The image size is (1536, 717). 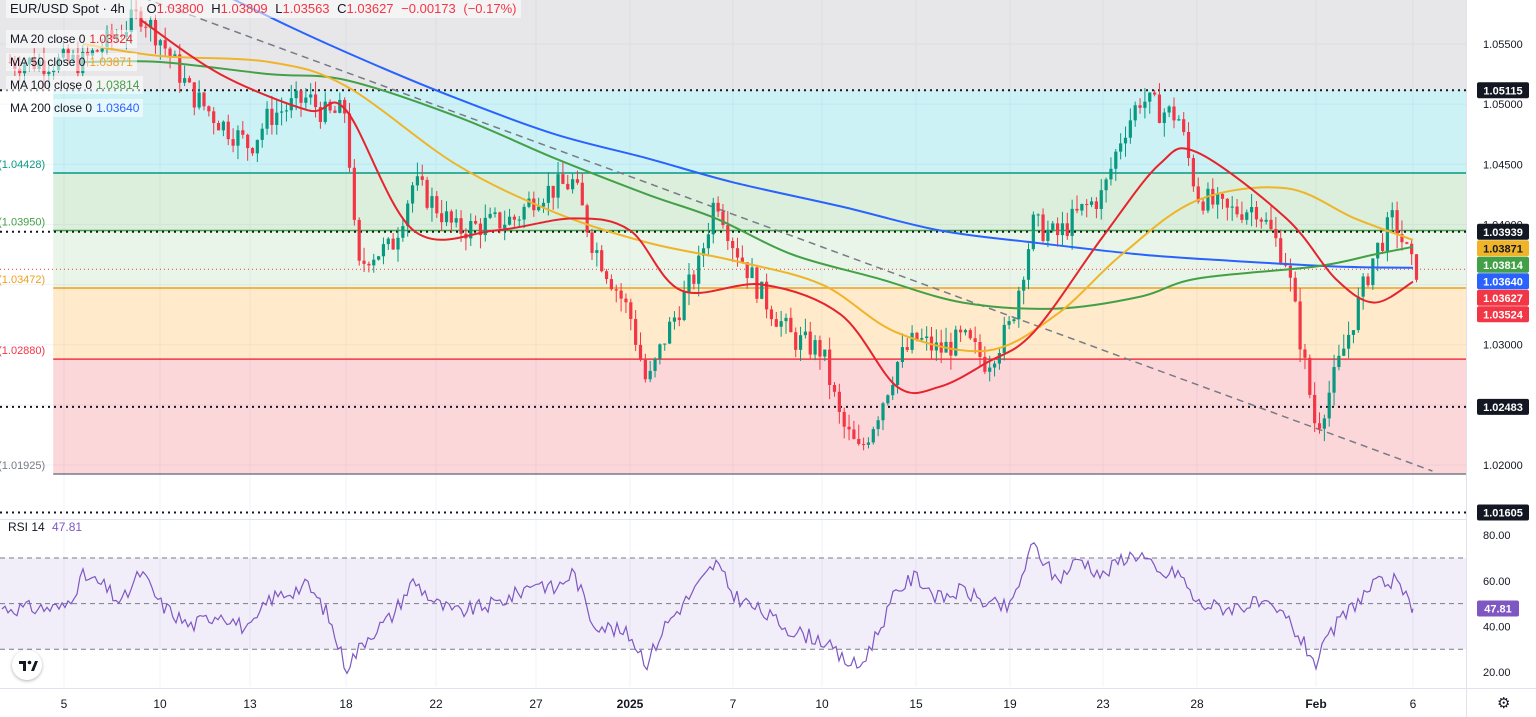 I want to click on ohlc-change: −0.00173, so click(x=428, y=8).